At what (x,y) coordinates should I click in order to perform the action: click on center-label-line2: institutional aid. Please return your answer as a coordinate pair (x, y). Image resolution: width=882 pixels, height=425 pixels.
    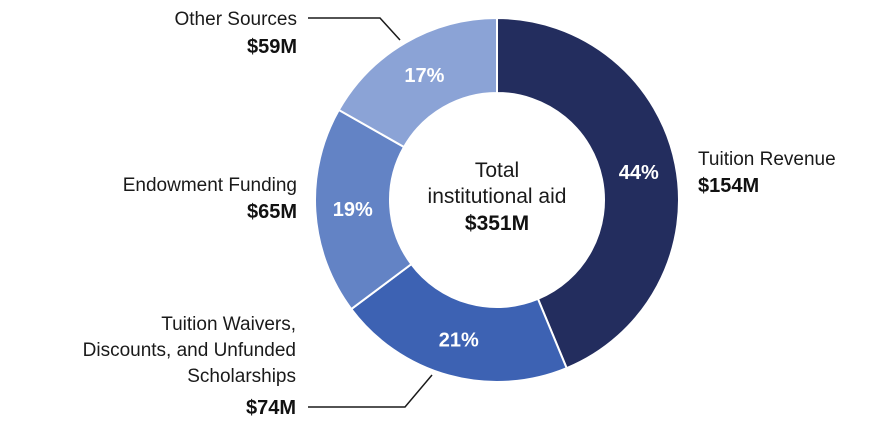
    Looking at the image, I should click on (497, 196).